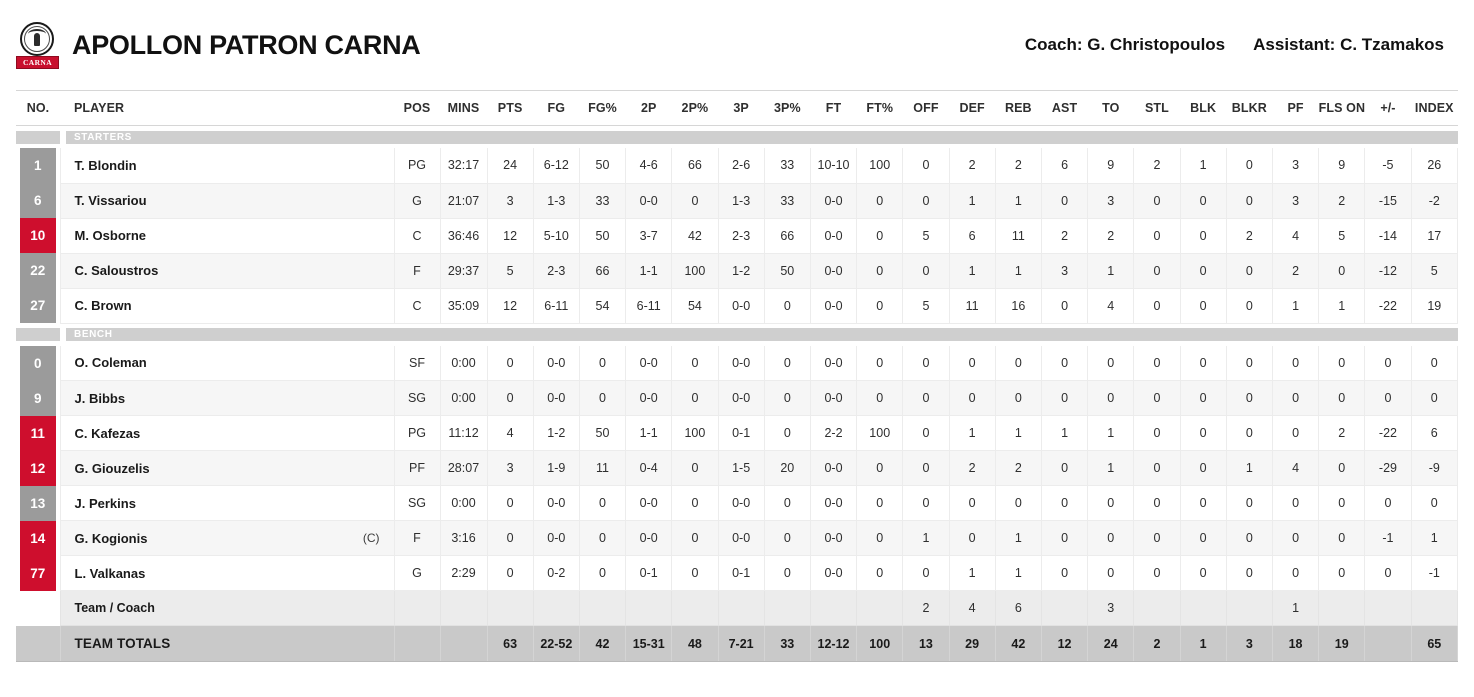 The image size is (1474, 697). What do you see at coordinates (603, 166) in the screenshot?
I see `stat-fg-pct: 50` at bounding box center [603, 166].